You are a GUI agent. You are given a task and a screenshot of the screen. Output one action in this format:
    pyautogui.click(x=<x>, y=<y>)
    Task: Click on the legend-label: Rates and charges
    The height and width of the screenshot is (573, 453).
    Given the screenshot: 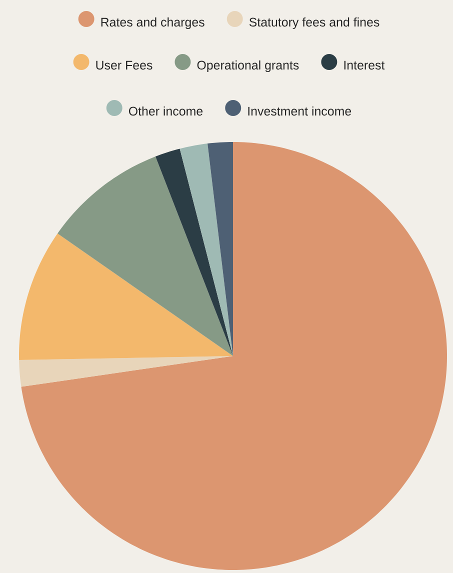 What is the action you would take?
    pyautogui.click(x=152, y=23)
    